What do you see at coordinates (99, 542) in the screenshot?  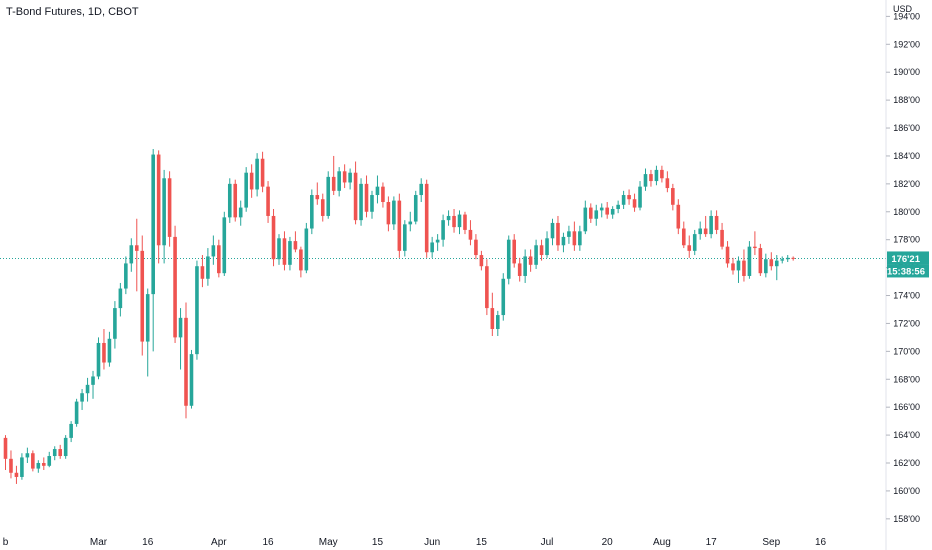 I see `x-tick-label: Mar` at bounding box center [99, 542].